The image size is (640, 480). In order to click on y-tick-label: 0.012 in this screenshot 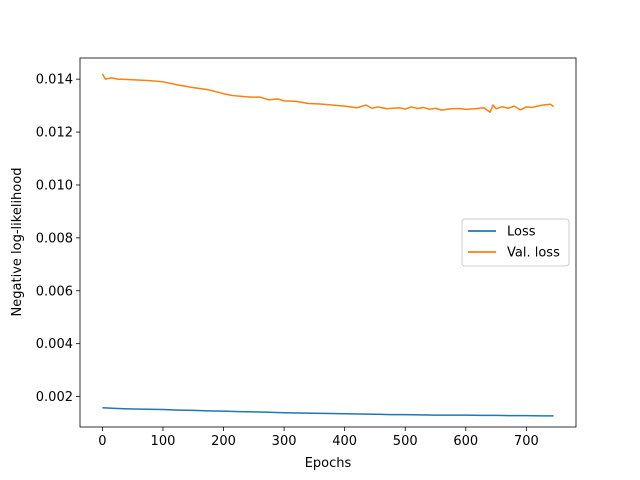, I will do `click(54, 133)`.